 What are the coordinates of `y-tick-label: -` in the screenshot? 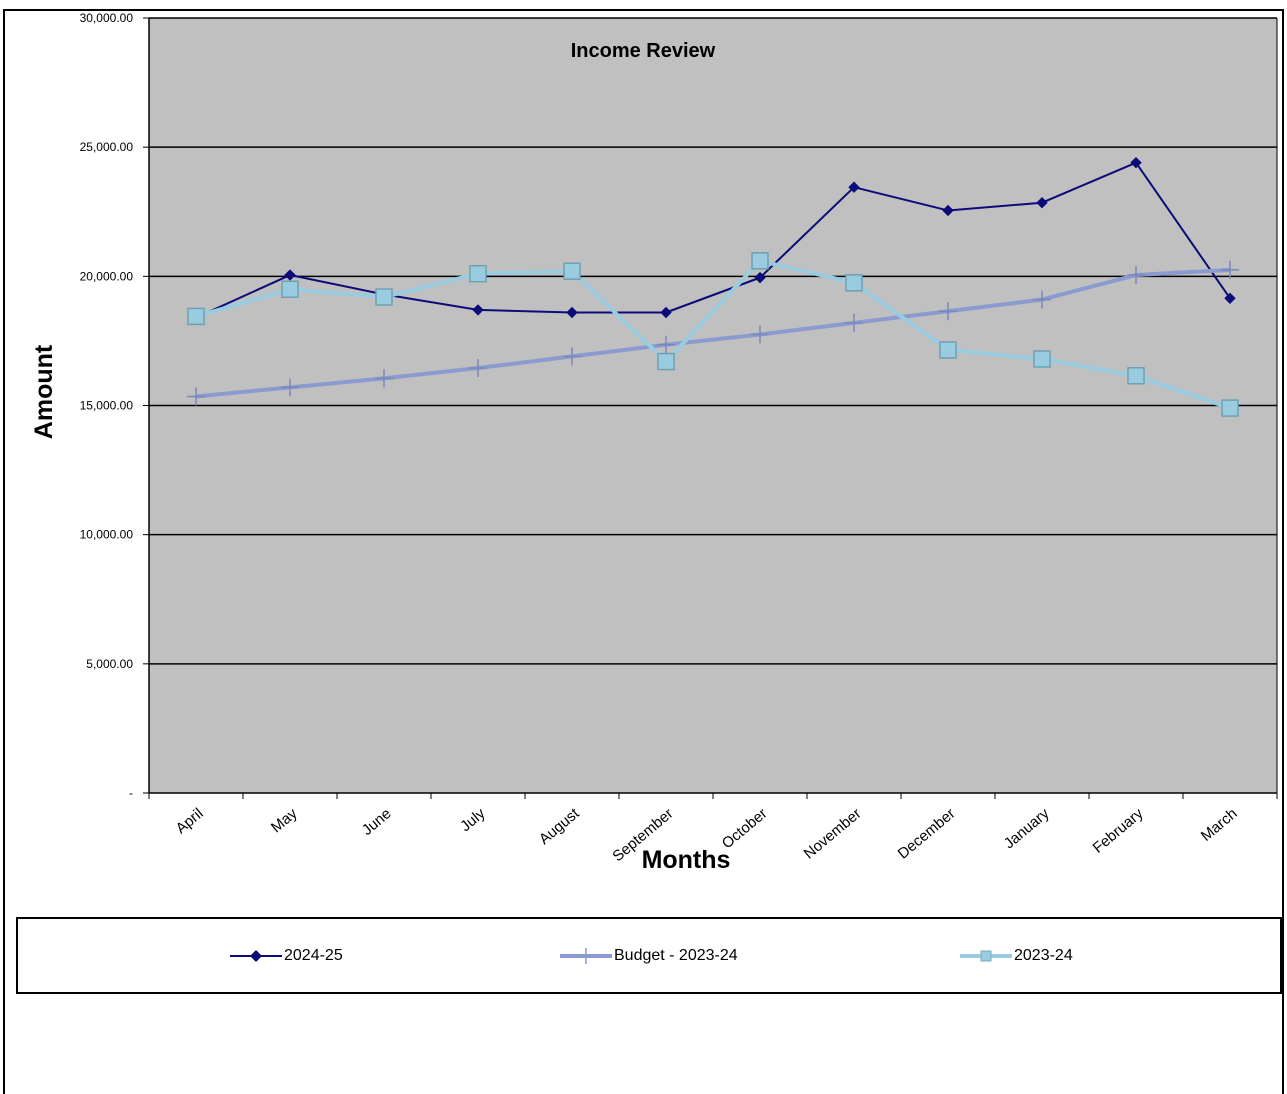 It's located at (131, 793).